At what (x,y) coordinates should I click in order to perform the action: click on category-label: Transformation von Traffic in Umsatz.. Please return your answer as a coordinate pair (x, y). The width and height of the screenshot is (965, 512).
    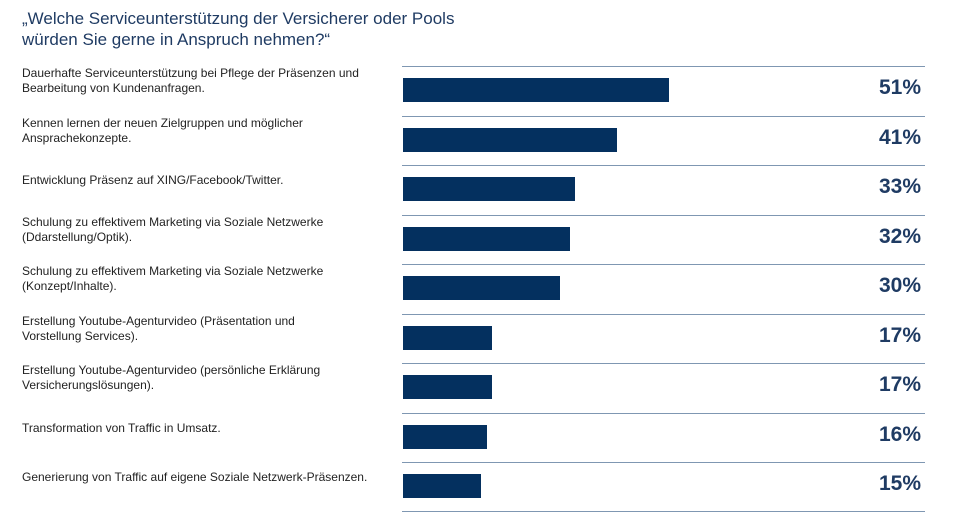
    Looking at the image, I should click on (207, 428).